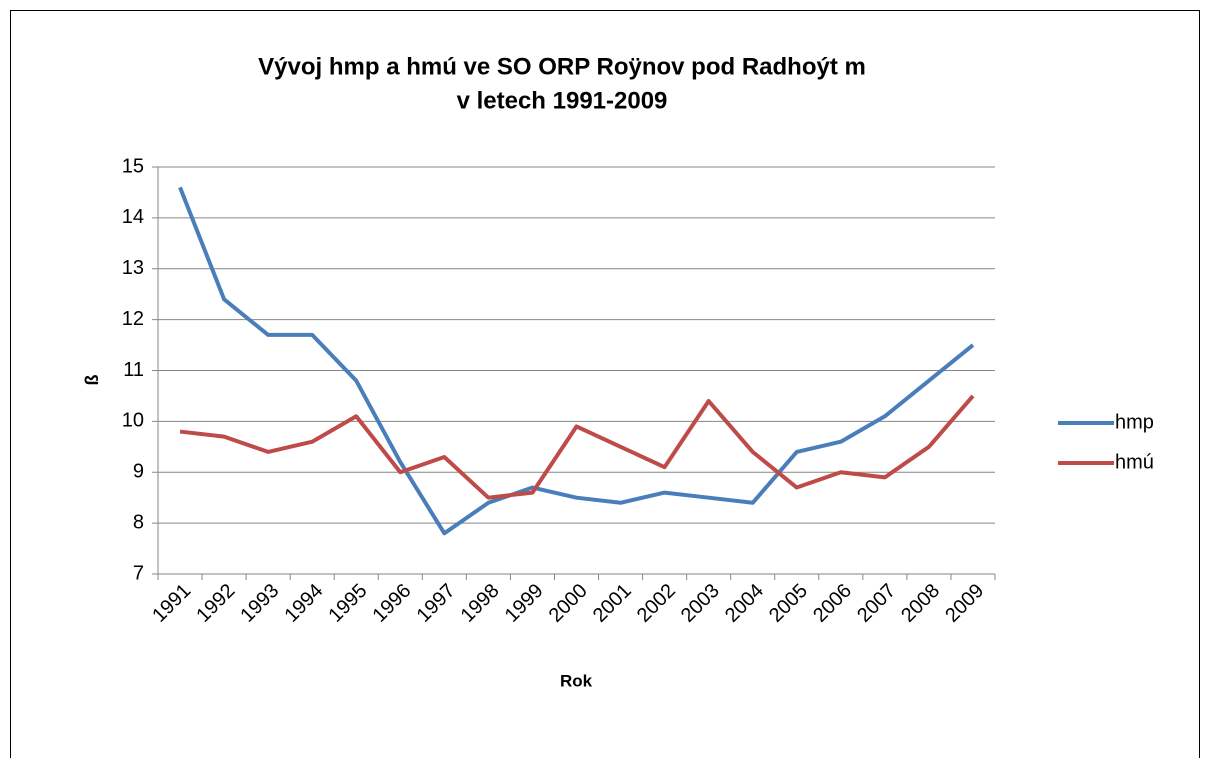 Image resolution: width=1210 pixels, height=758 pixels. Describe the element at coordinates (133, 166) in the screenshot. I see `y-tick-label: 15` at that location.